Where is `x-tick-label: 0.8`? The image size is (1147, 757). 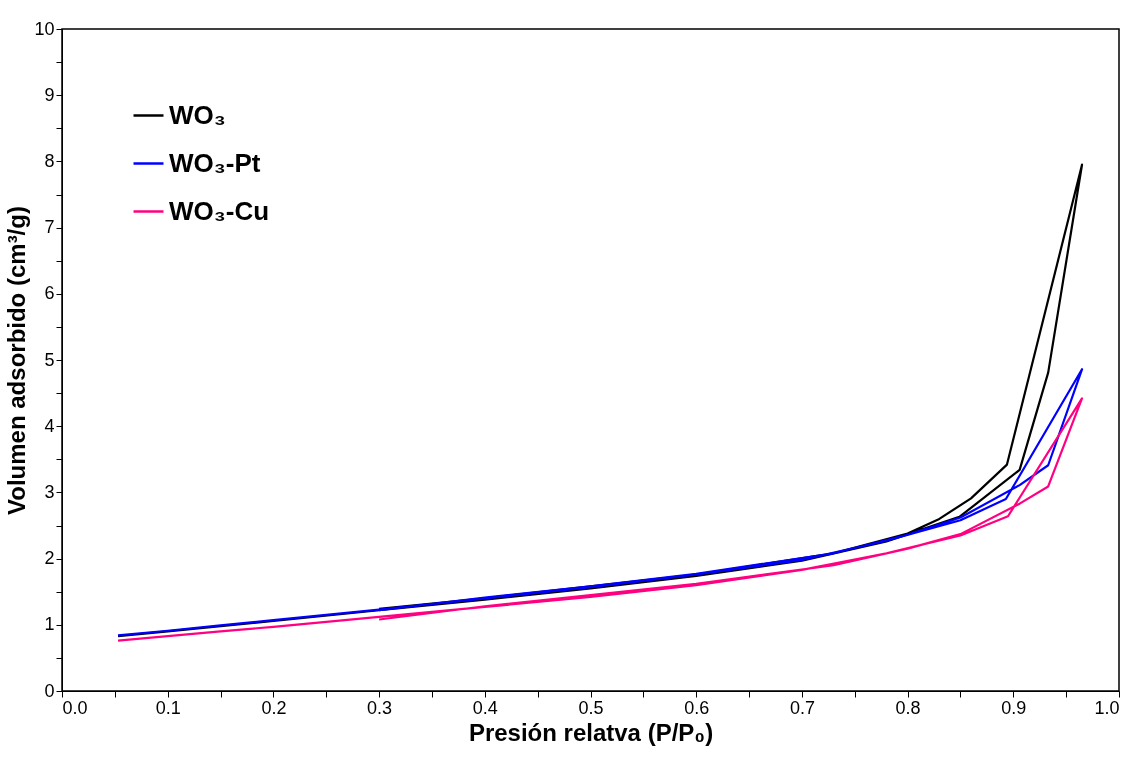
x-tick-label: 0.8 is located at coordinates (908, 707).